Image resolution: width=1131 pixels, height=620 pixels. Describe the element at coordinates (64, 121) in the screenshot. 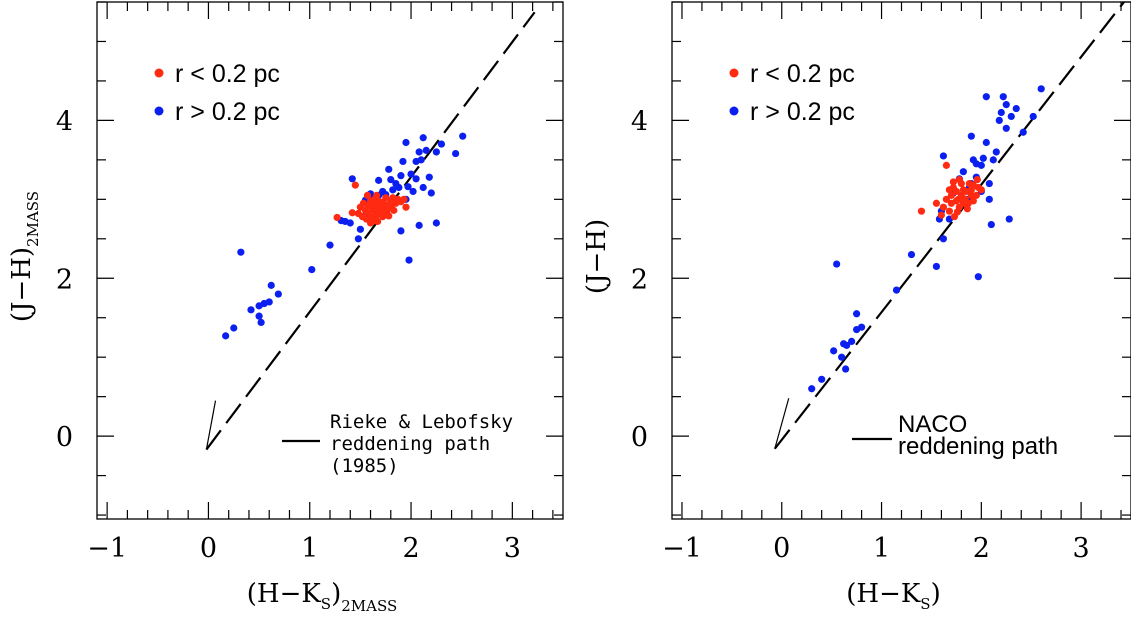

I see `y-tick-label: 4` at that location.